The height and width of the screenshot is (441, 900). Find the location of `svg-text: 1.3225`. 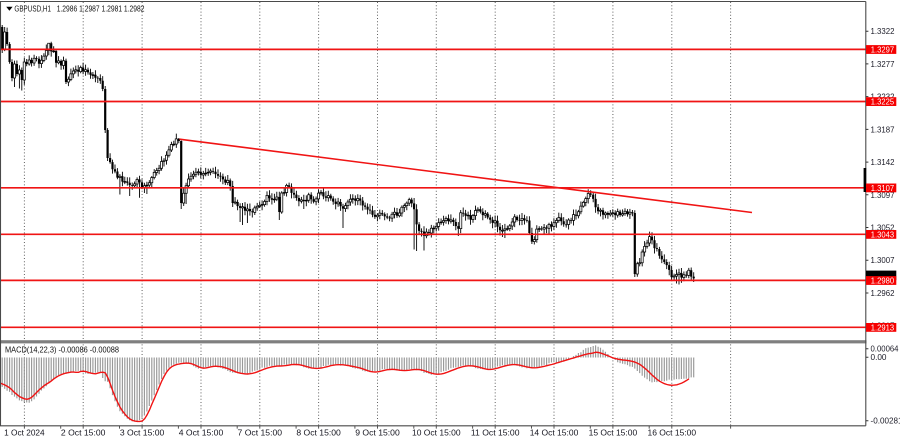

svg-text: 1.3225 is located at coordinates (883, 102).